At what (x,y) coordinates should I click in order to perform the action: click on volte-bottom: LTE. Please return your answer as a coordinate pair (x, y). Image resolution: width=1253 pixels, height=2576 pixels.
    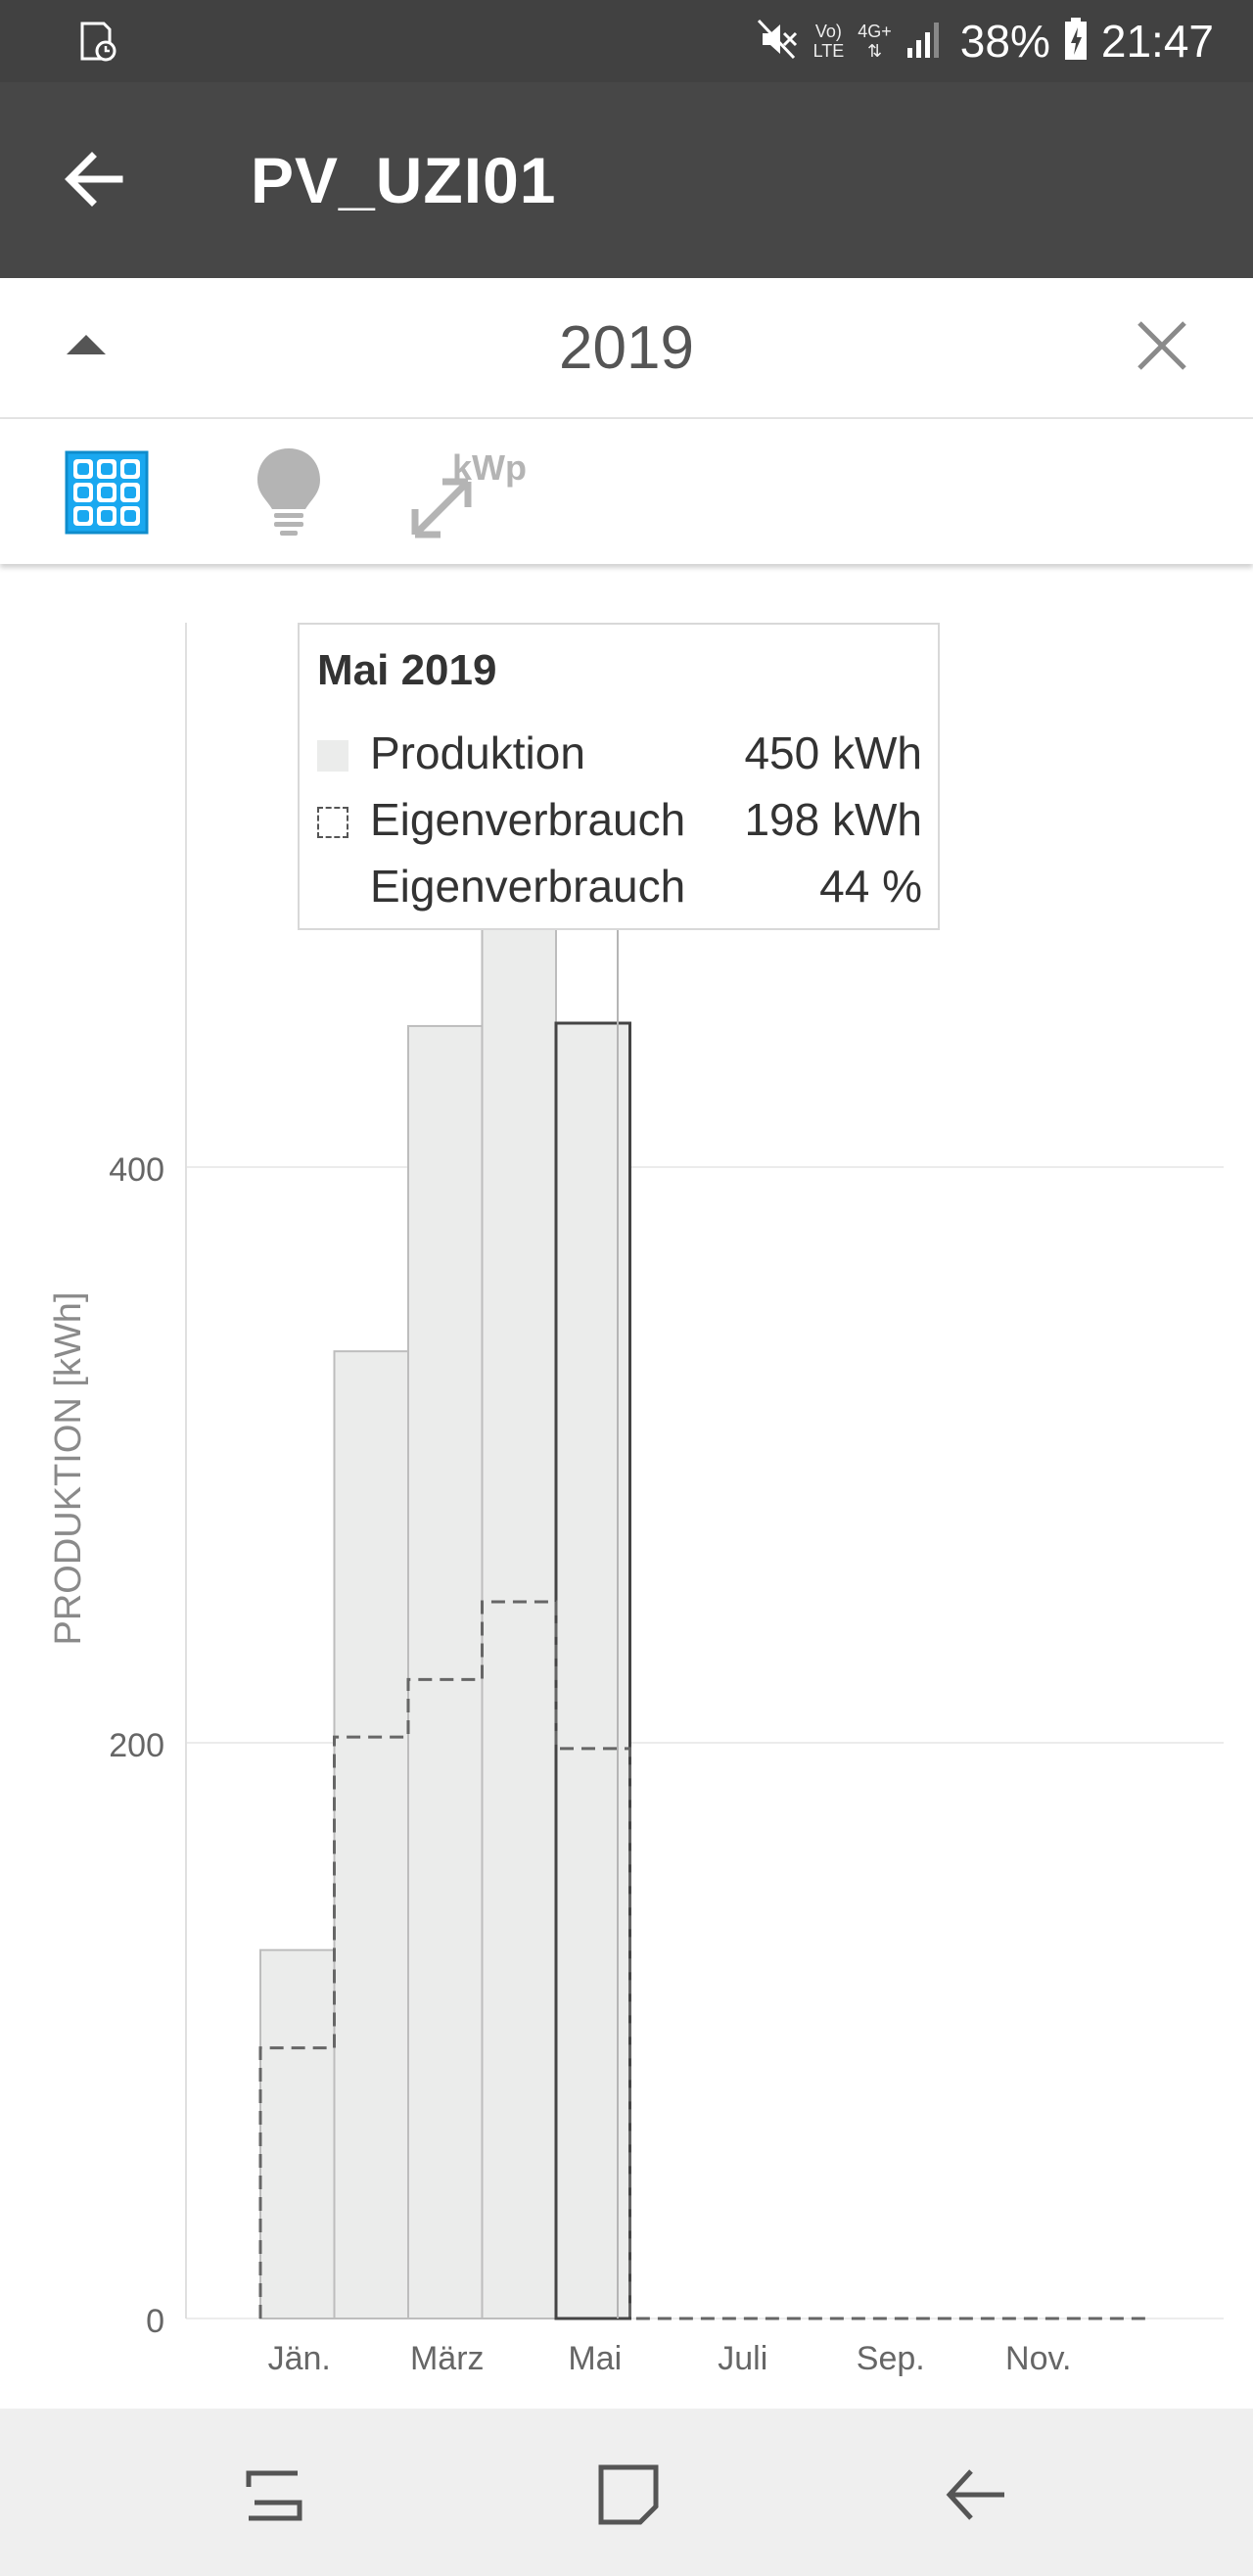
    Looking at the image, I should click on (828, 51).